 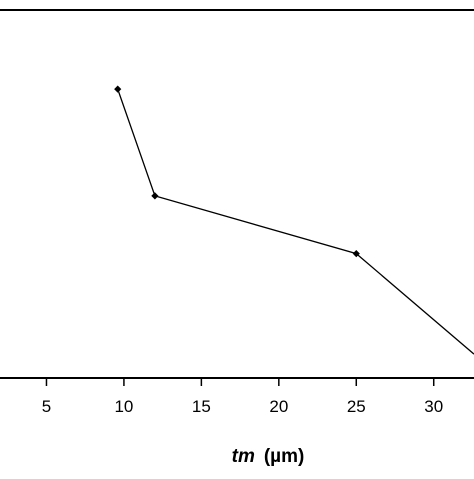 What do you see at coordinates (201, 406) in the screenshot?
I see `x-tick-label: 15` at bounding box center [201, 406].